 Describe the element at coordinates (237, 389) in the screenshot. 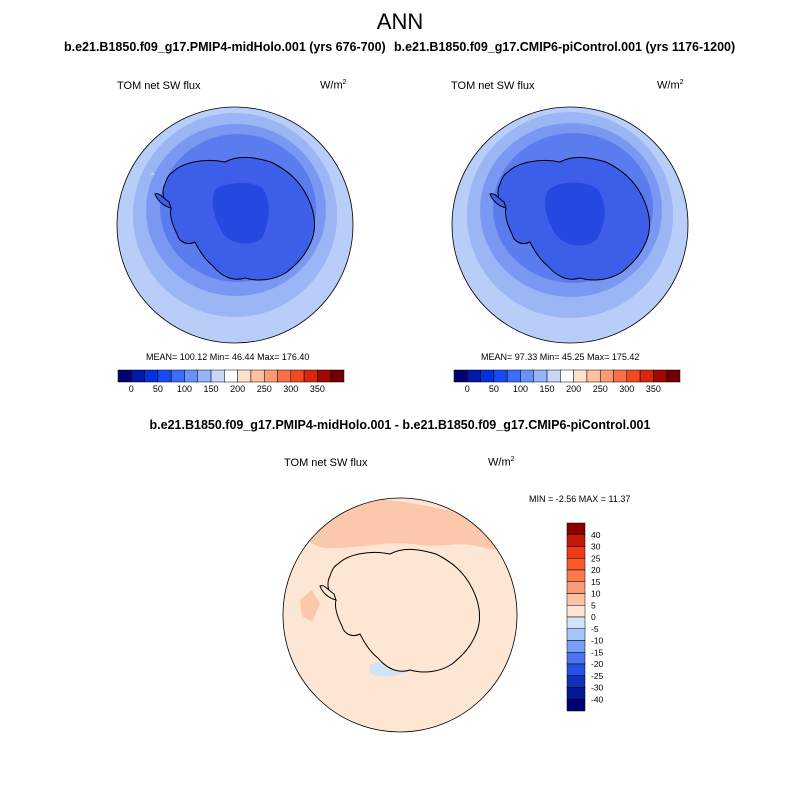

I see `colorbar-left-tick-label: 200` at that location.